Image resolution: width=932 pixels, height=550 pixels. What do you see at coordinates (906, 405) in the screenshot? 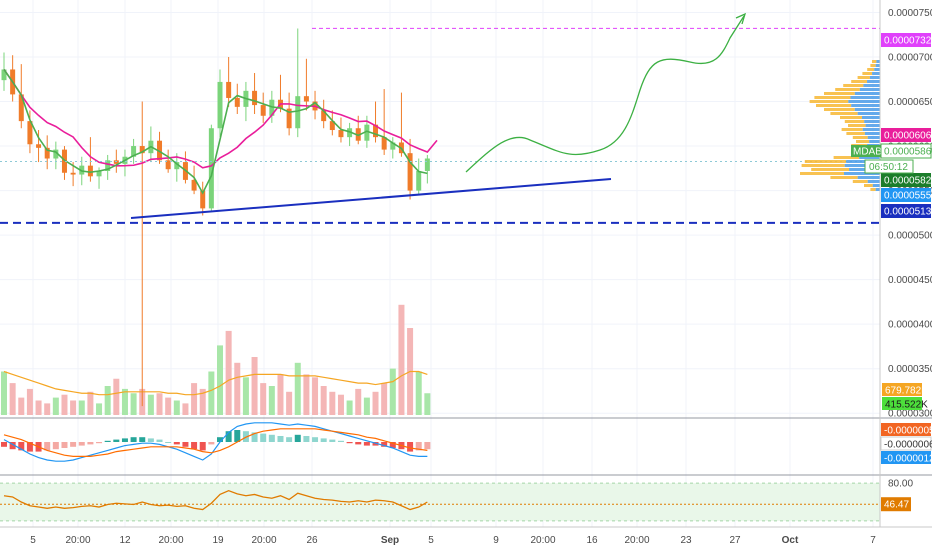
I see `volume-badge-label: 415.522K` at bounding box center [906, 405].